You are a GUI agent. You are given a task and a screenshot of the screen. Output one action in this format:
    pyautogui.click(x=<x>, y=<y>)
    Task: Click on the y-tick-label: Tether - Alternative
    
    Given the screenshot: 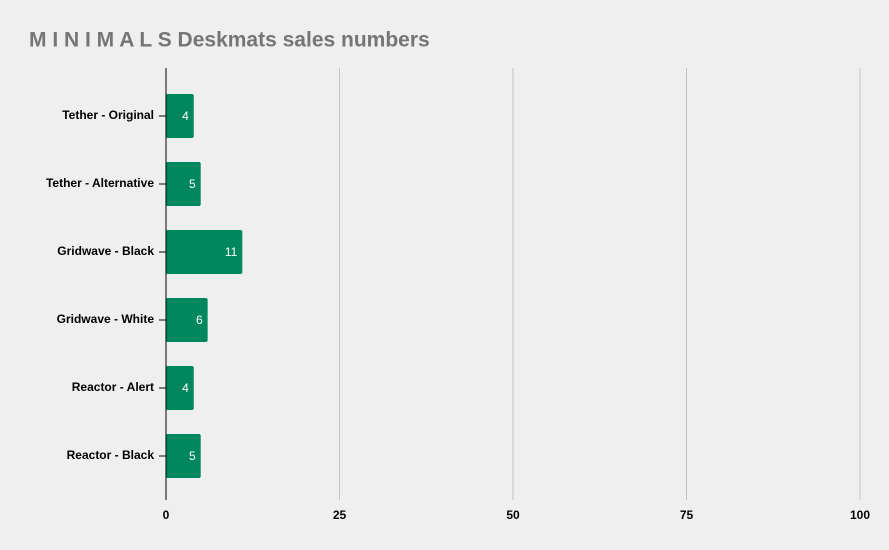 What is the action you would take?
    pyautogui.click(x=100, y=183)
    